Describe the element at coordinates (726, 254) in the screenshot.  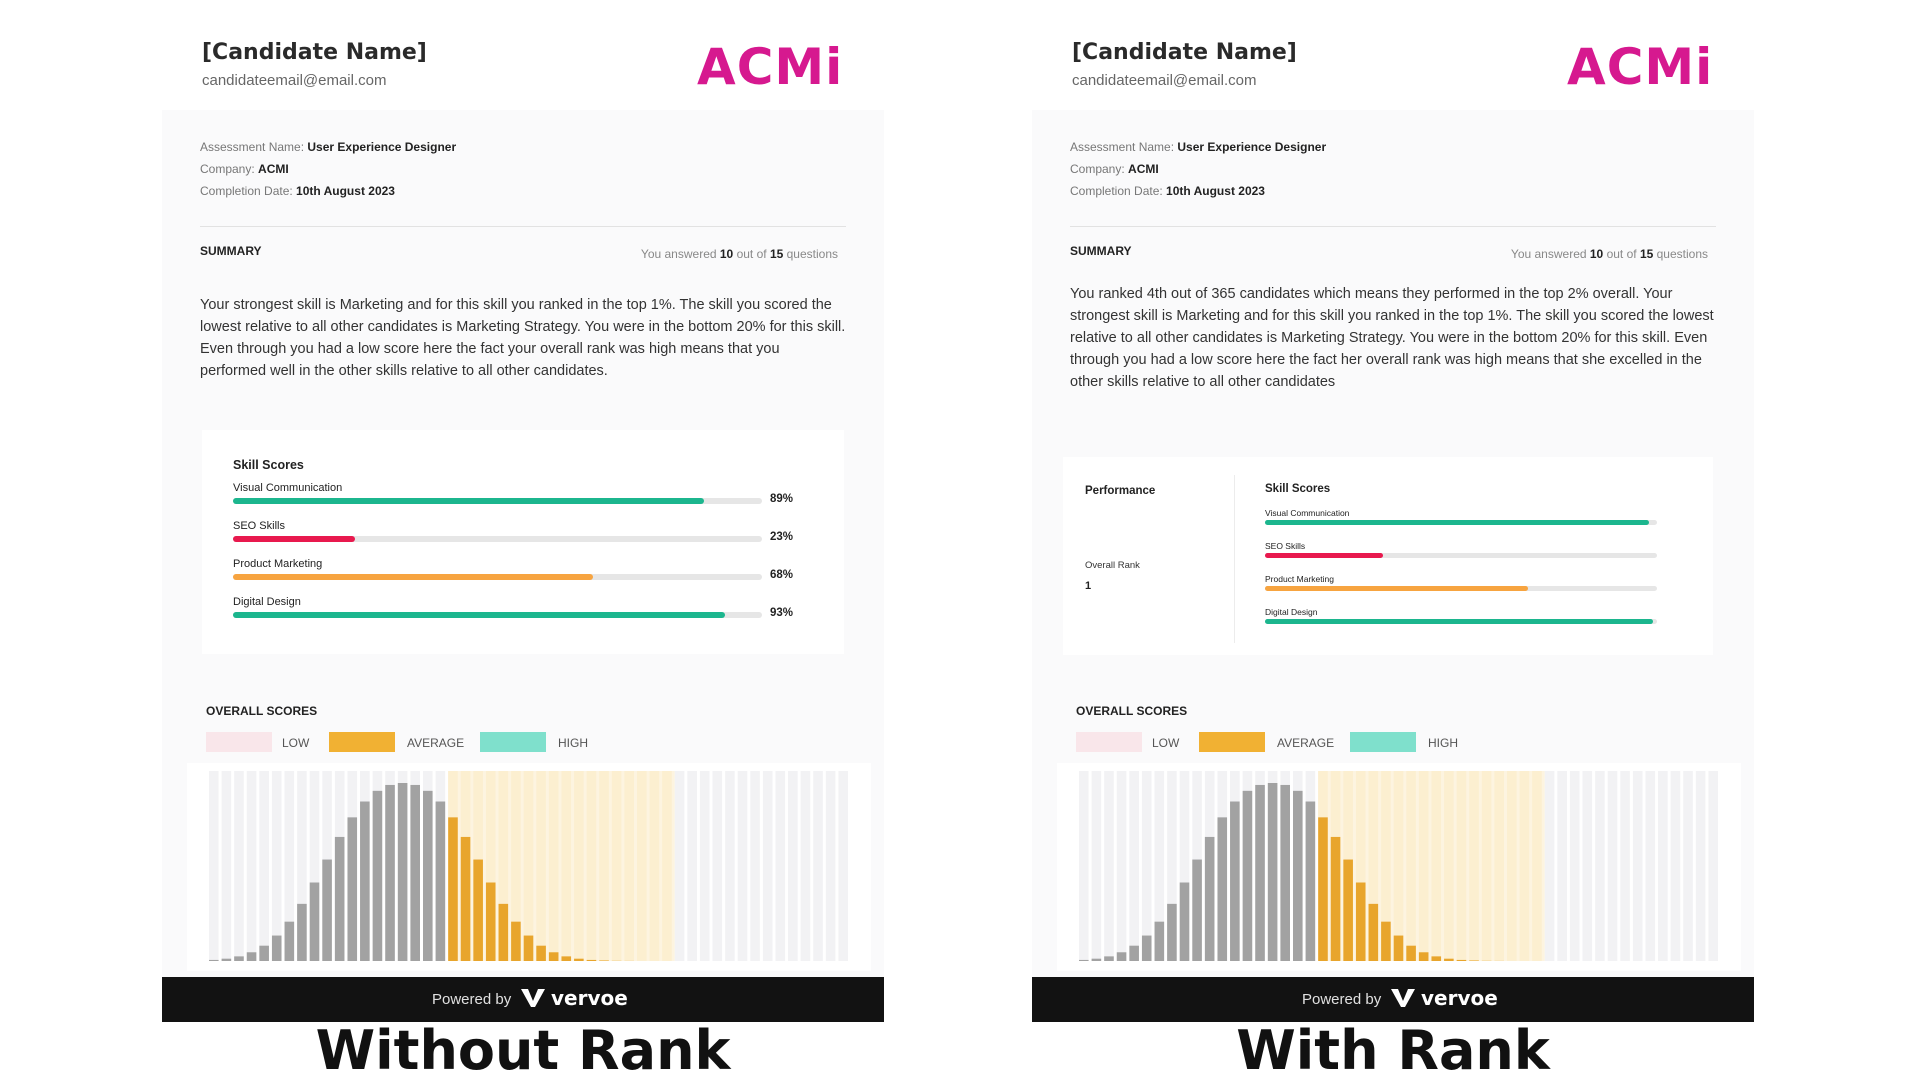
I see `answered-number: 10` at that location.